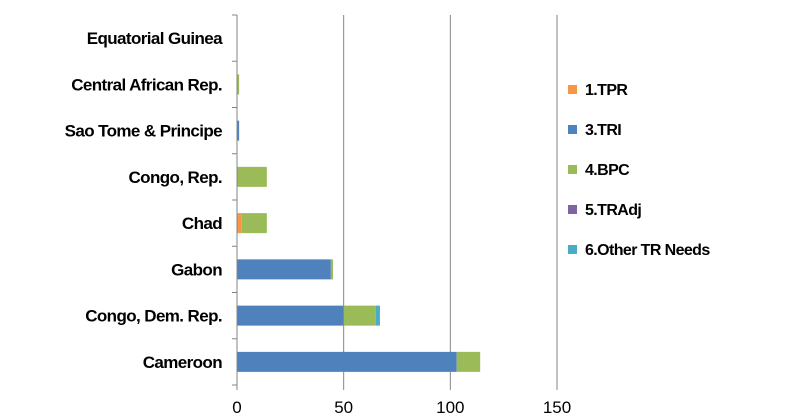 The image size is (798, 419). Describe the element at coordinates (236, 407) in the screenshot. I see `x-tick-label: 0` at that location.